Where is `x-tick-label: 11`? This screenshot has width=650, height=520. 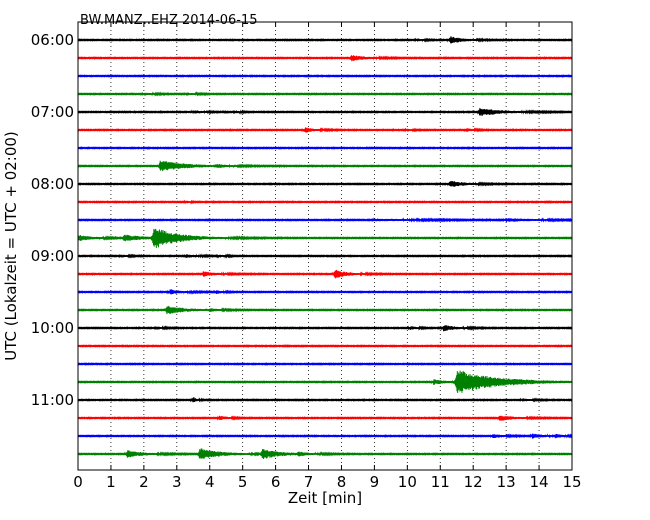 x-tick-label: 11 is located at coordinates (440, 482).